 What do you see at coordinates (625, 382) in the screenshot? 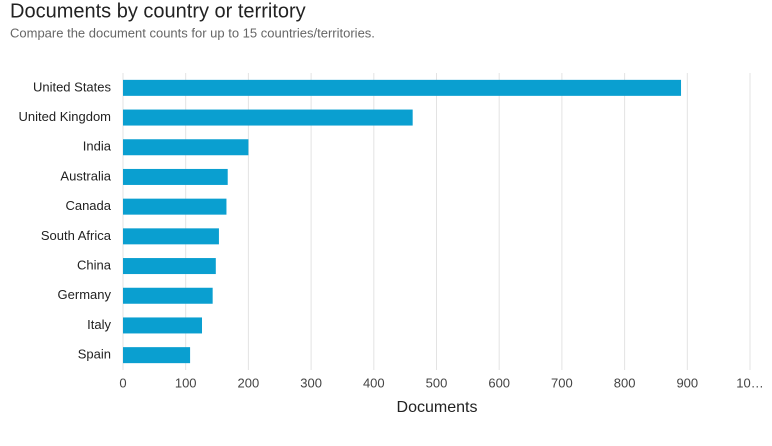
I see `x-tick-label: 800` at bounding box center [625, 382].